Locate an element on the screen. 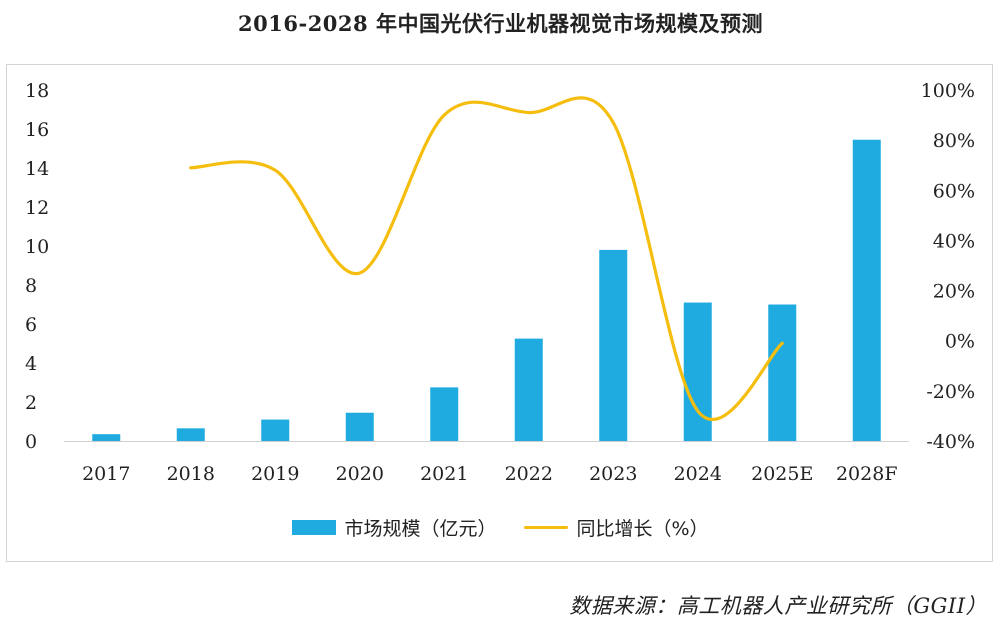  y-right-tick-label: 60% is located at coordinates (954, 191).